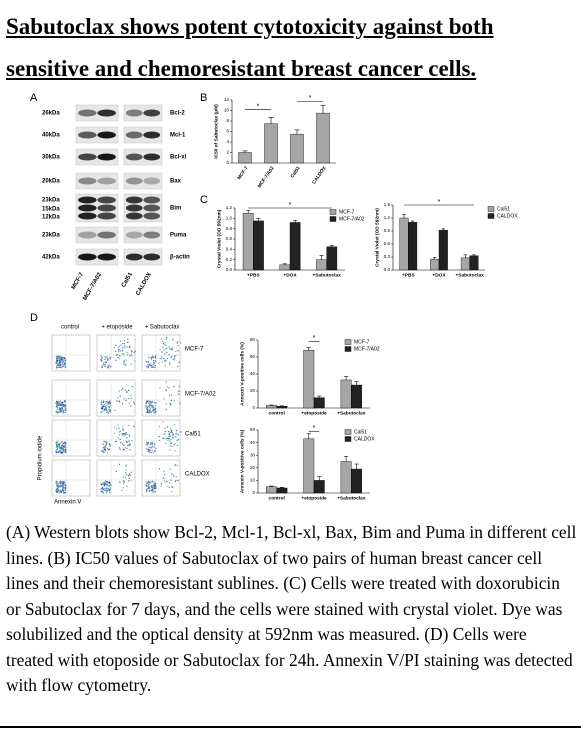 The width and height of the screenshot is (581, 730). What do you see at coordinates (352, 219) in the screenshot?
I see `legend-label: MCF-7/A02` at bounding box center [352, 219].